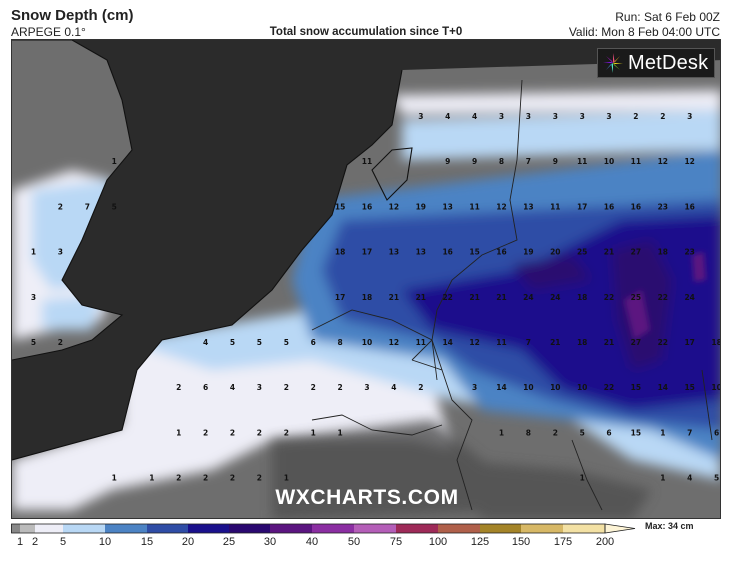 This screenshot has width=732, height=561. Describe the element at coordinates (229, 542) in the screenshot. I see `colorbar-tick-label: 25` at that location.